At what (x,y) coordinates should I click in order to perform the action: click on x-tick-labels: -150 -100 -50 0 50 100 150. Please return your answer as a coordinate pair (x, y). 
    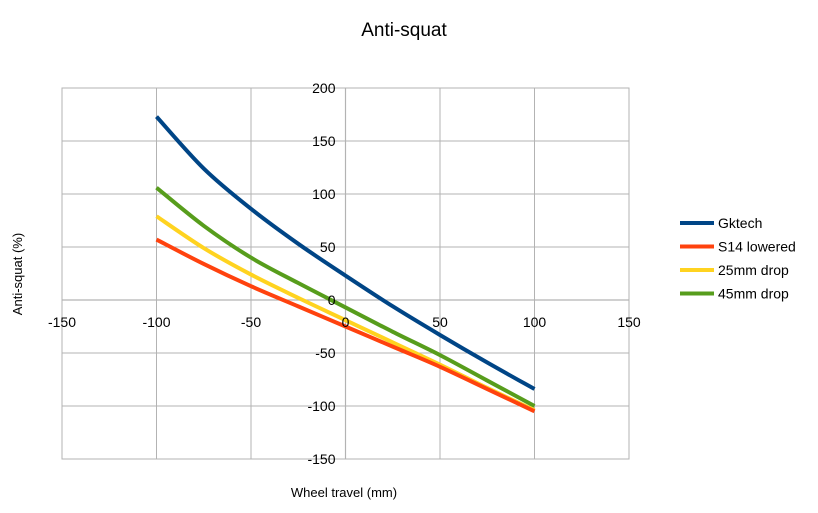
    Looking at the image, I should click on (344, 322).